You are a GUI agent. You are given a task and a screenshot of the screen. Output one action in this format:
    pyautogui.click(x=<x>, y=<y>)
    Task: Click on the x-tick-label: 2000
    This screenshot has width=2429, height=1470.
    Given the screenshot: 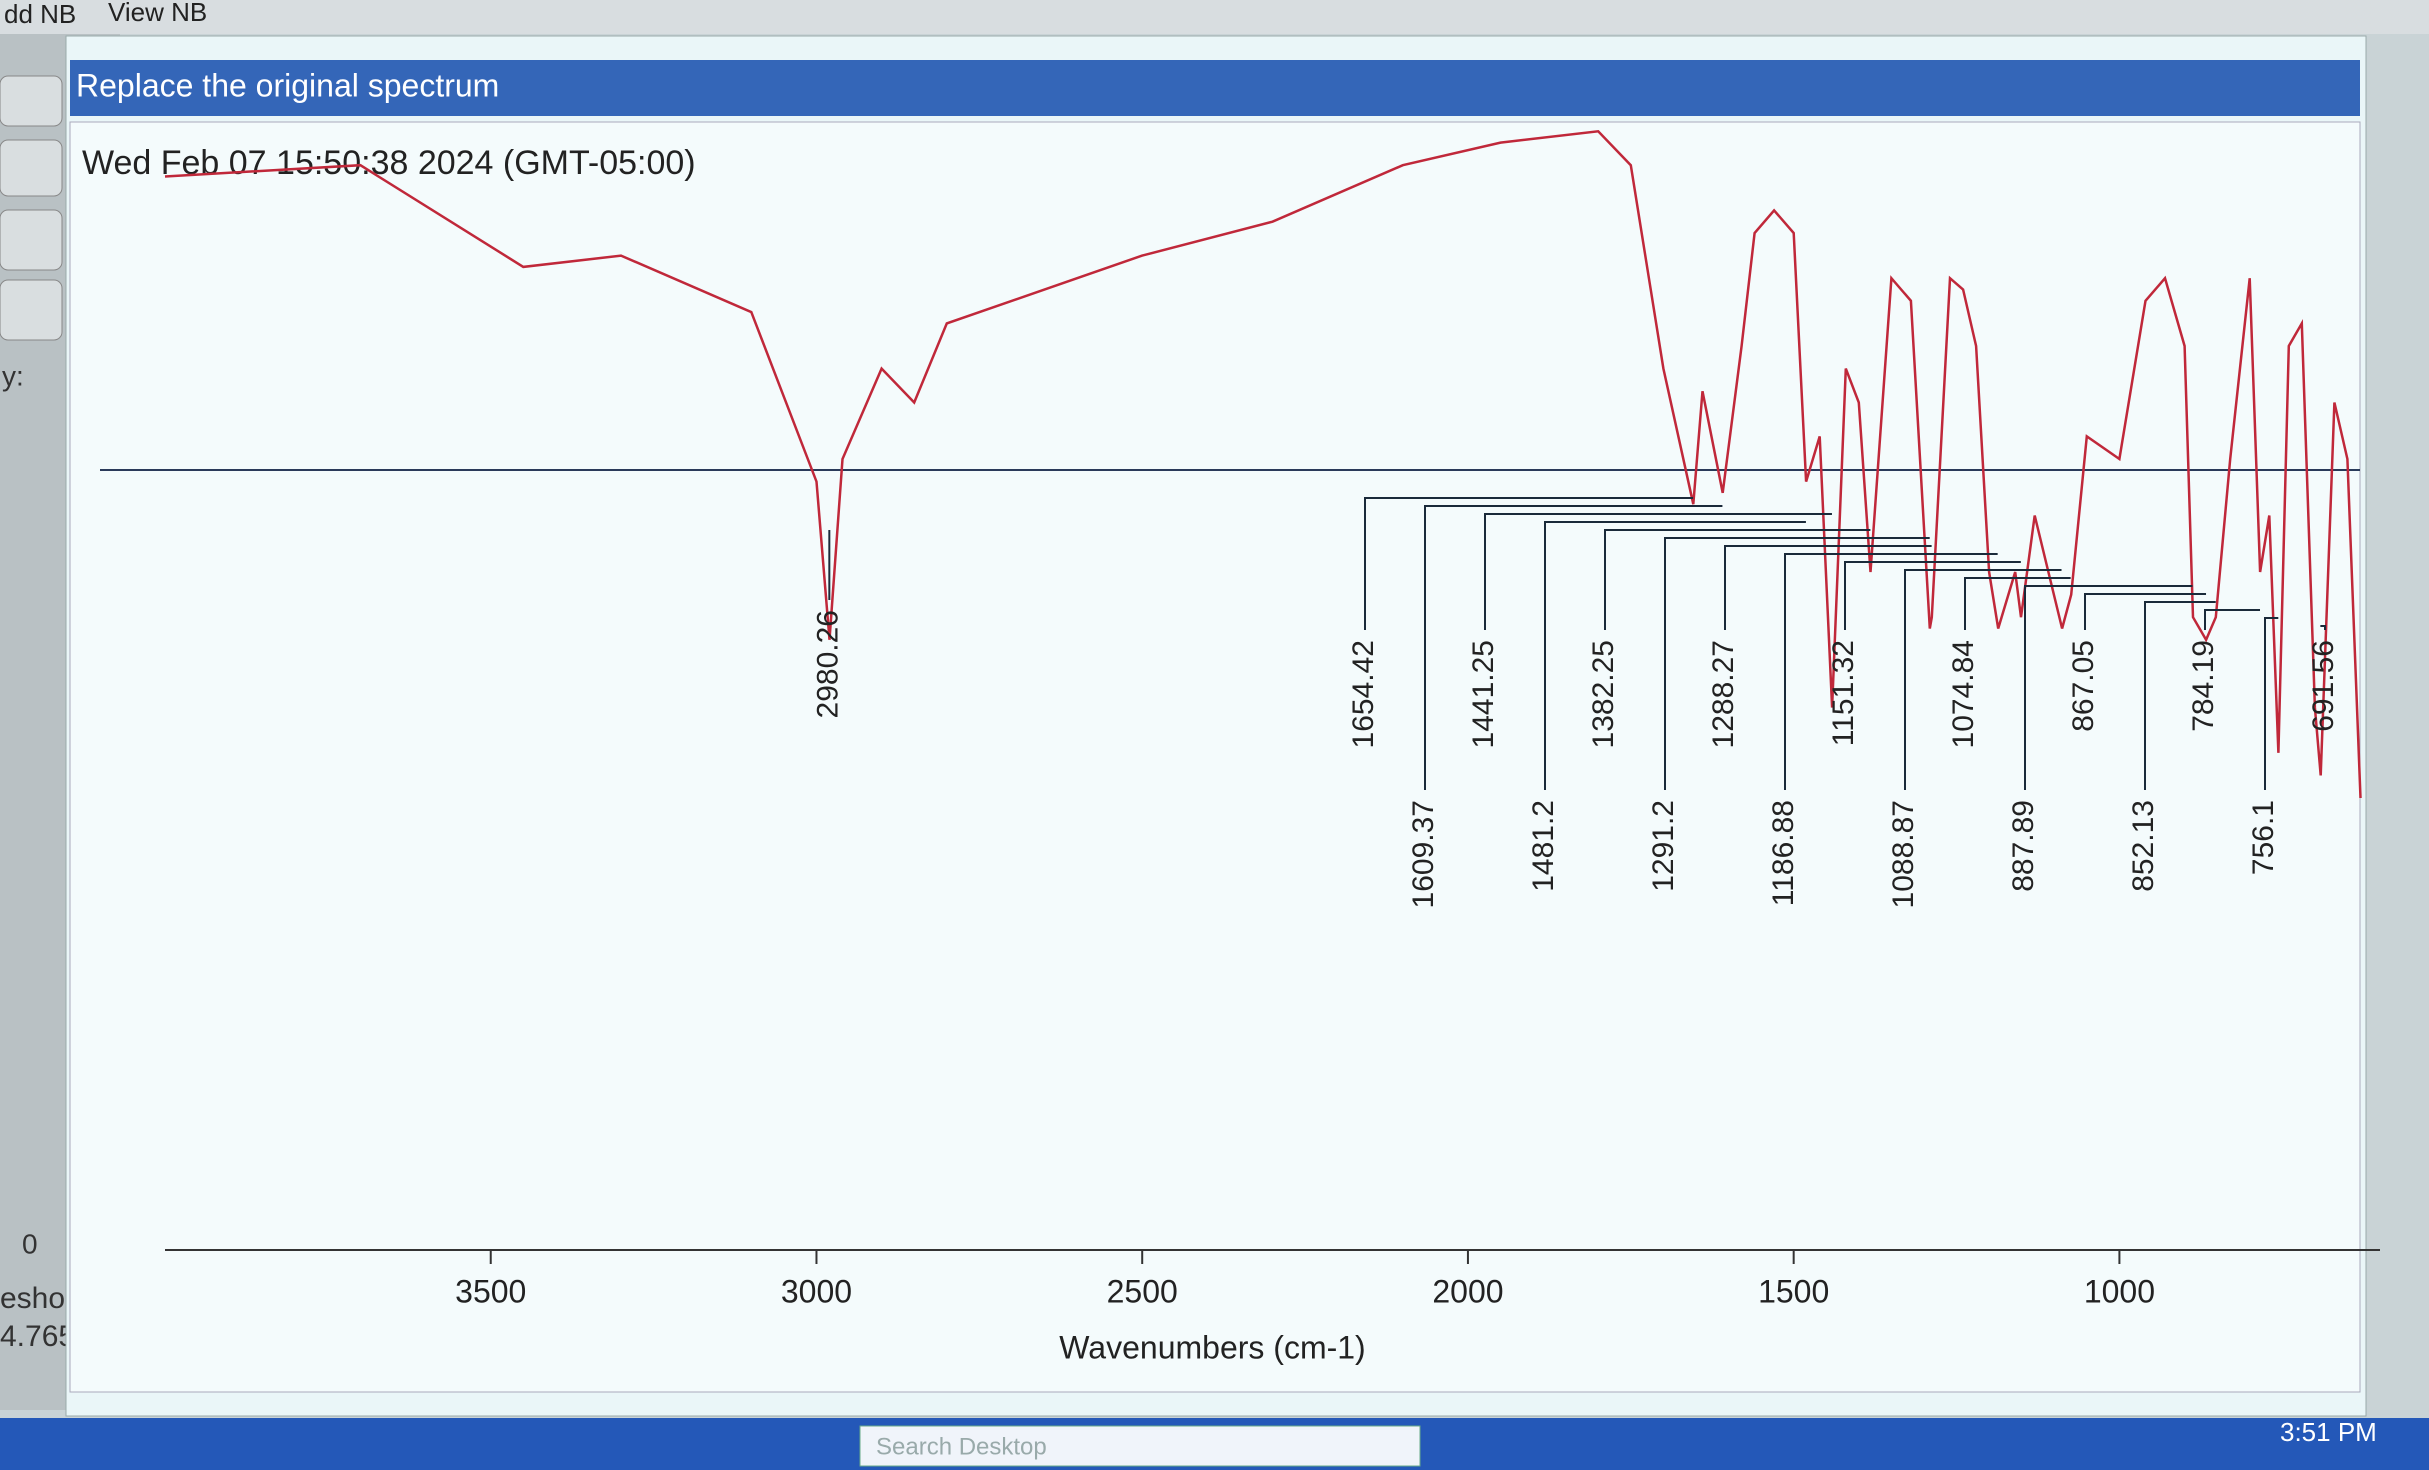 What is the action you would take?
    pyautogui.click(x=1467, y=1291)
    